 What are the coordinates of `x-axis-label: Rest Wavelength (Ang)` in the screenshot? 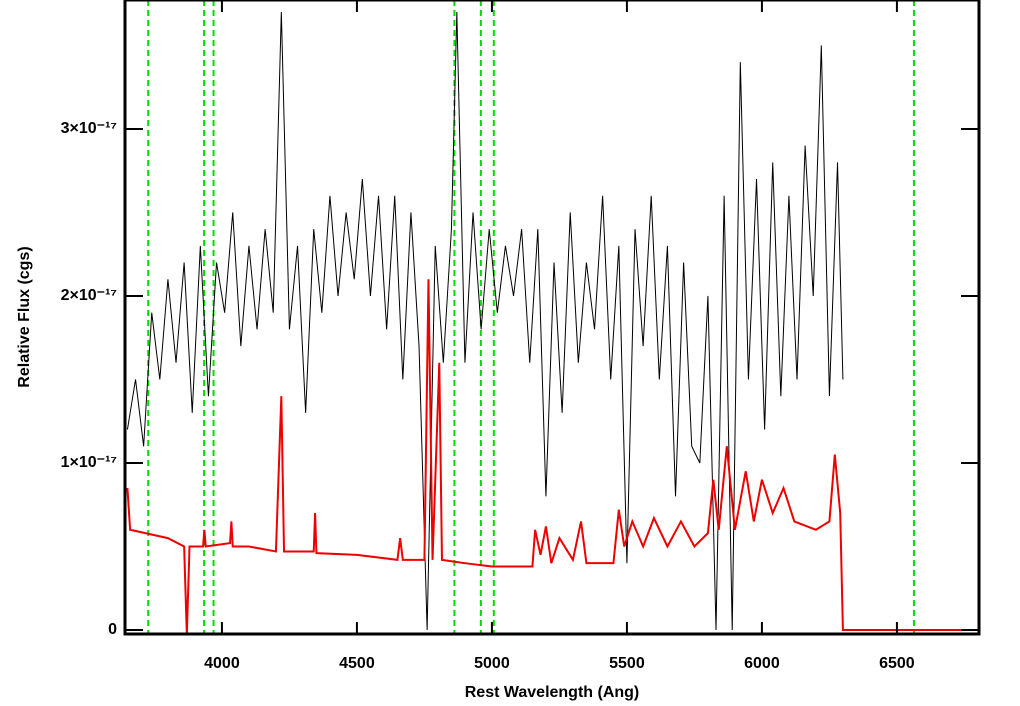 It's located at (552, 692).